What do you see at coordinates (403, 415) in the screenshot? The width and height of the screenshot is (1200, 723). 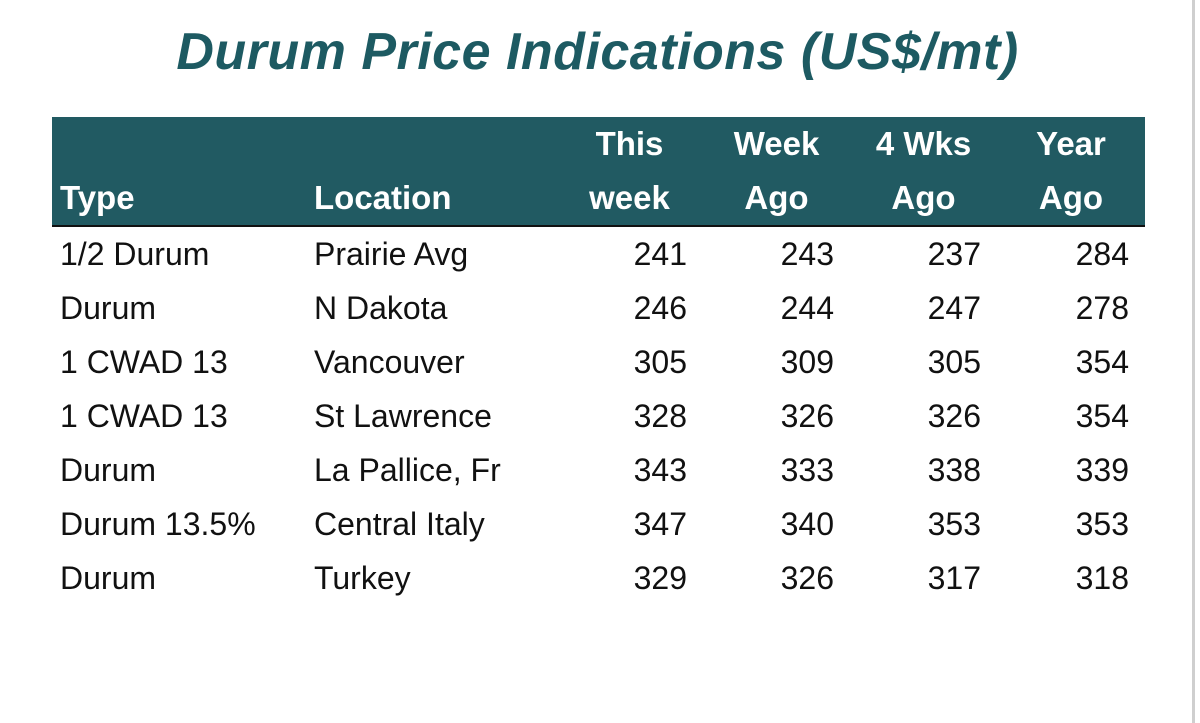 I see `location-cell: St Lawrence` at bounding box center [403, 415].